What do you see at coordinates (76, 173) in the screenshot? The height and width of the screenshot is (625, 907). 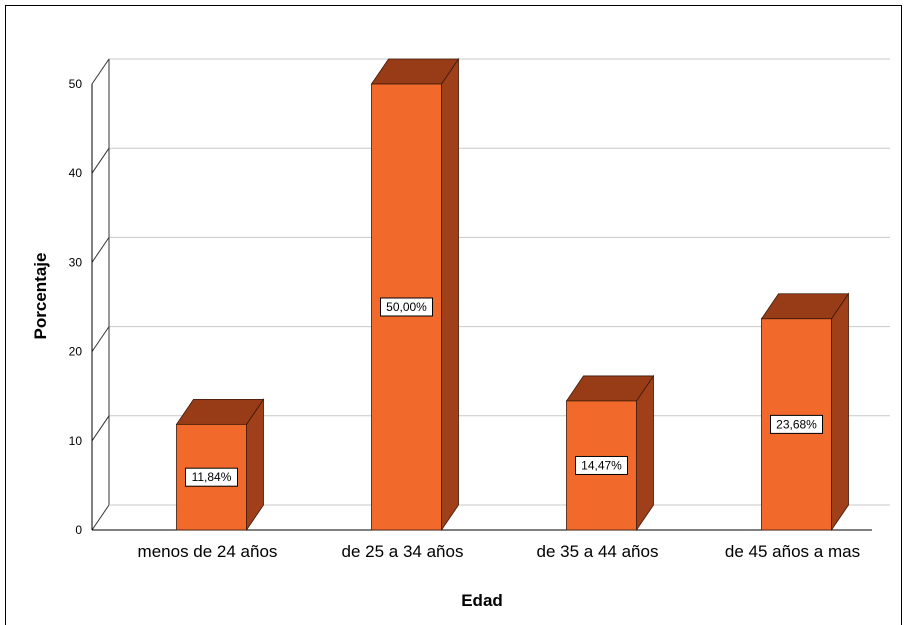 I see `y-tick-label: 40` at bounding box center [76, 173].